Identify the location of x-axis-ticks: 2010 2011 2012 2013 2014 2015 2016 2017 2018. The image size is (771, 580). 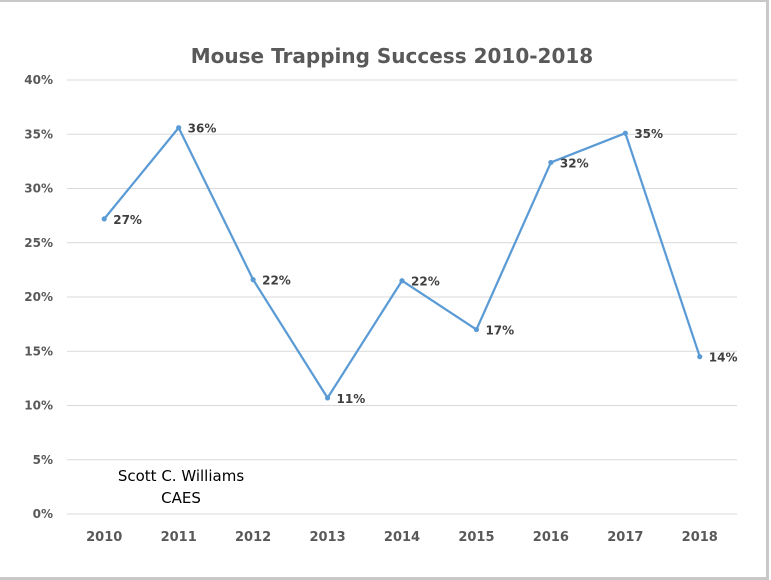
(402, 537).